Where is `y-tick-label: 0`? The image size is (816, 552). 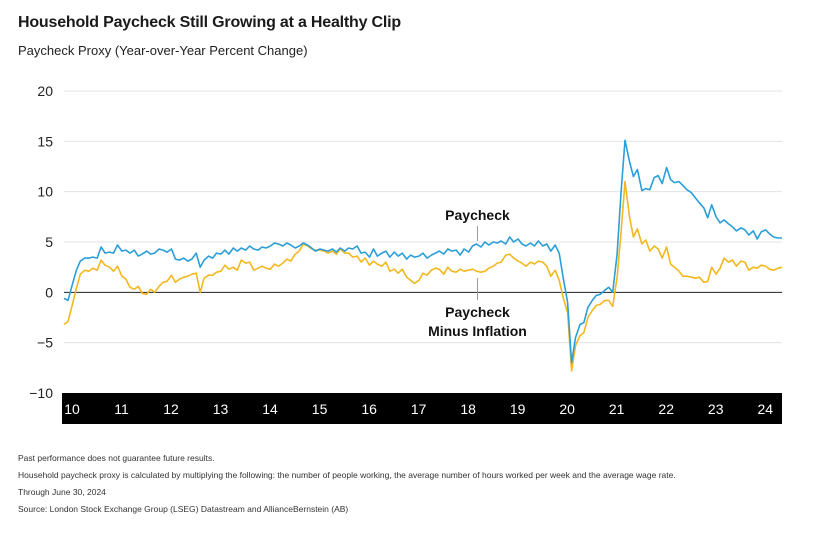
y-tick-label: 0 is located at coordinates (49, 292).